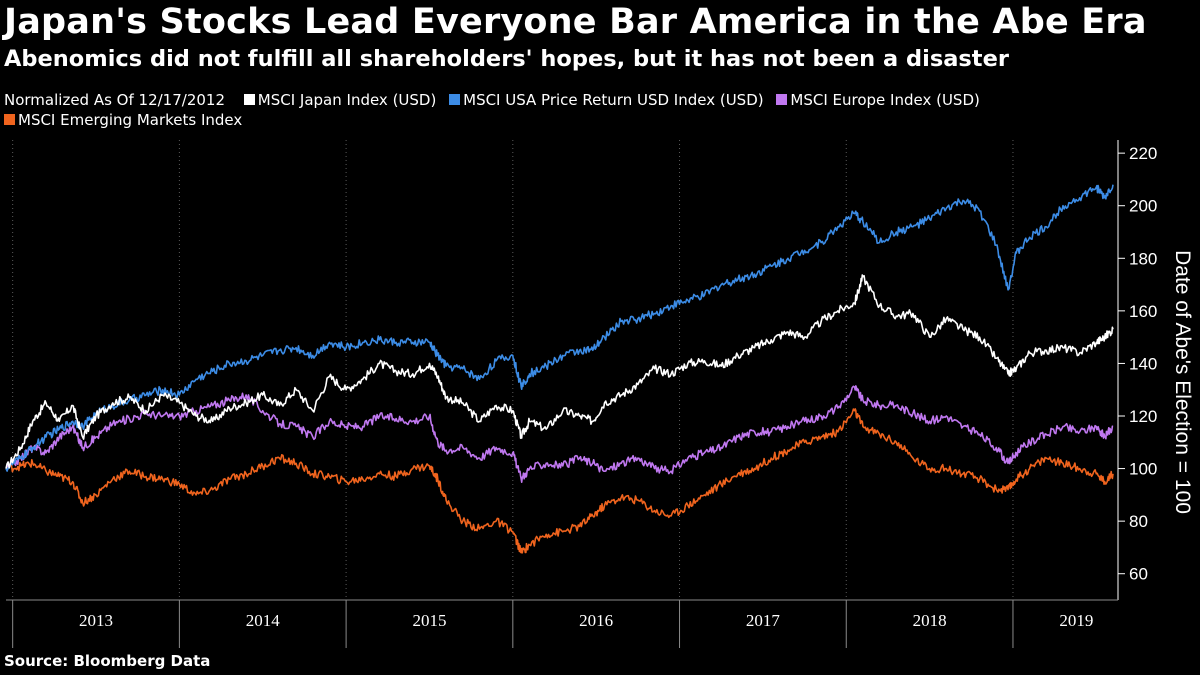 Image resolution: width=1200 pixels, height=675 pixels. What do you see at coordinates (130, 120) in the screenshot?
I see `legend-label-emerging: MSCI Emerging Markets Index` at bounding box center [130, 120].